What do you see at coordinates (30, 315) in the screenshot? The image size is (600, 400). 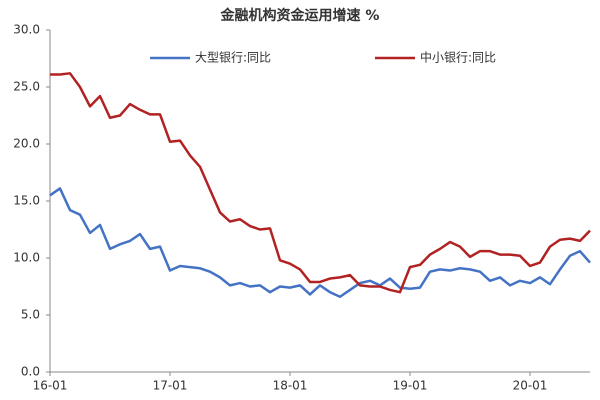 I see `y-tick-label: 5.0` at bounding box center [30, 315].